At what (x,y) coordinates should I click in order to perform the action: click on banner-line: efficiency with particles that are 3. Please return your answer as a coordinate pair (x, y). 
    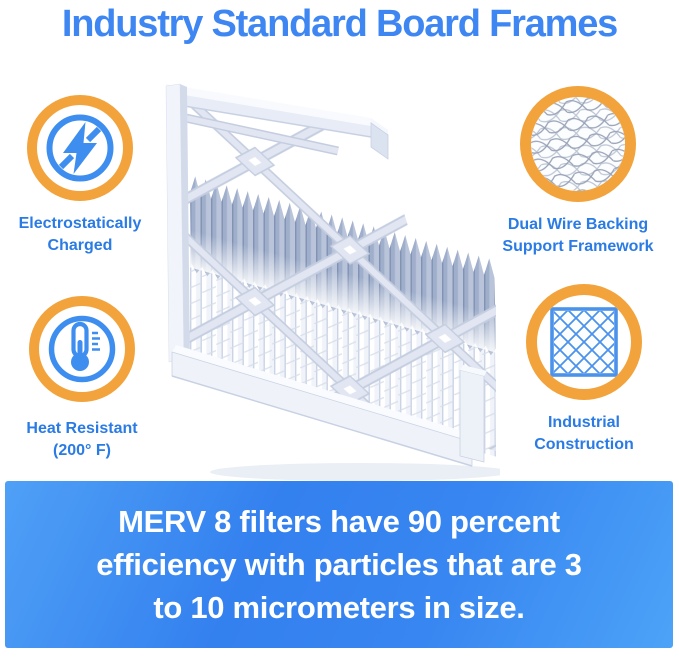
    Looking at the image, I should click on (339, 564).